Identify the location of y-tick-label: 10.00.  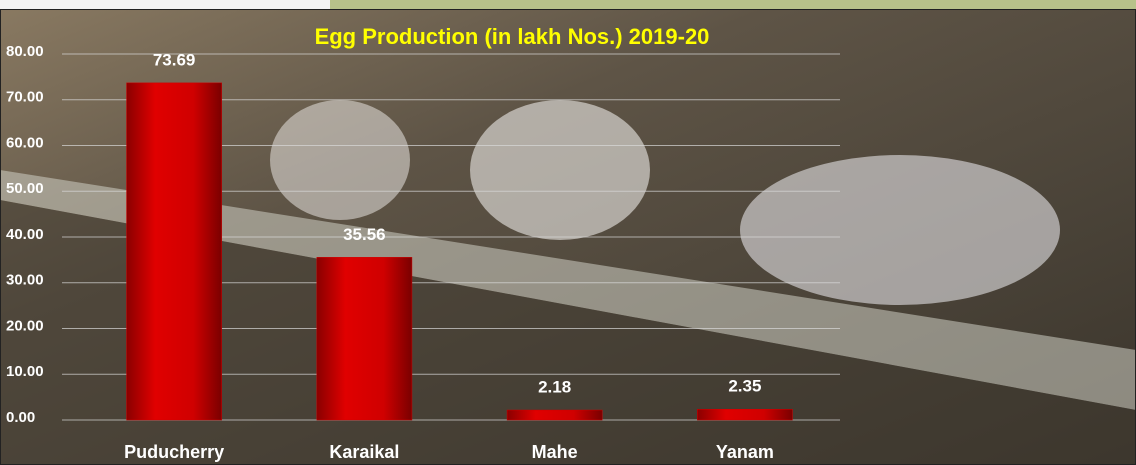
(25, 371).